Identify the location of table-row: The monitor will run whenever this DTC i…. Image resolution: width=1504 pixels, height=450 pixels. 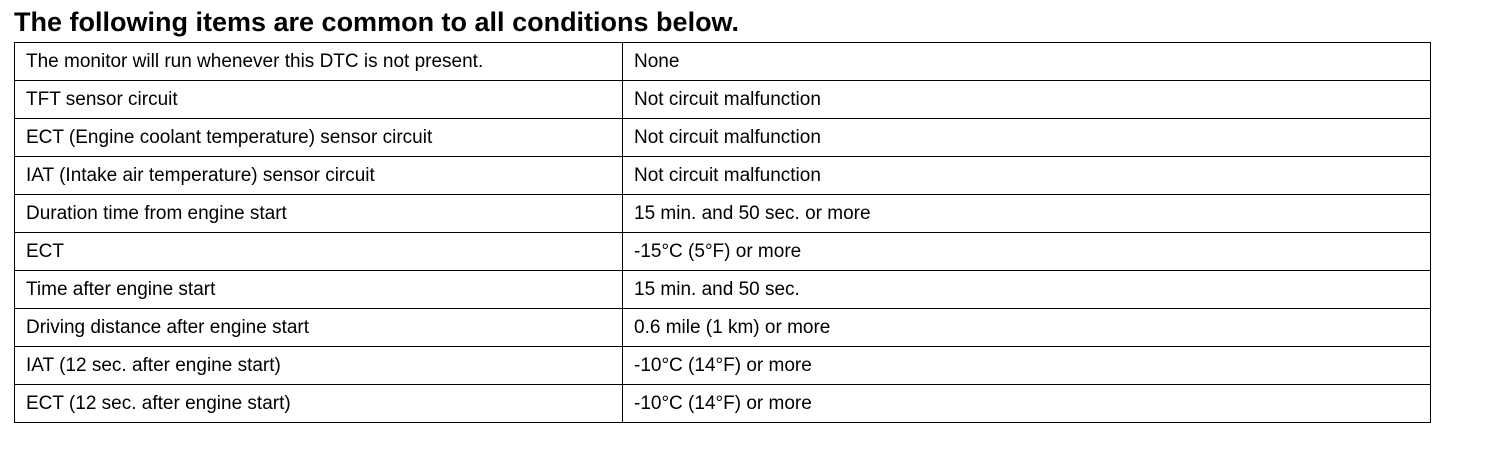
(722, 61).